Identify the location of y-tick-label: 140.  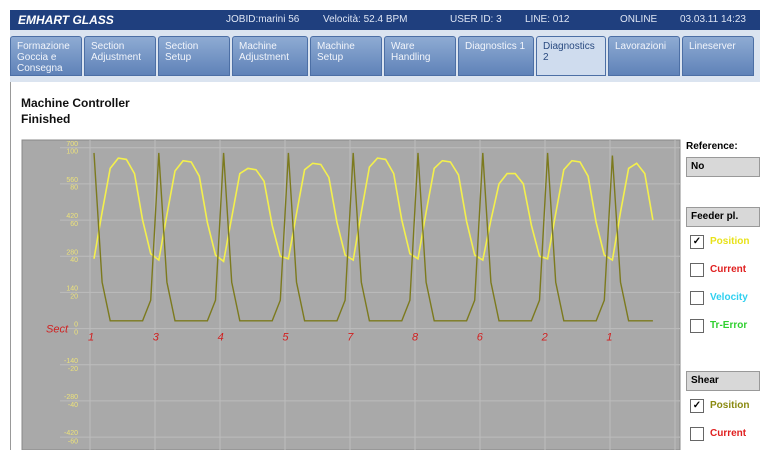
(72, 288).